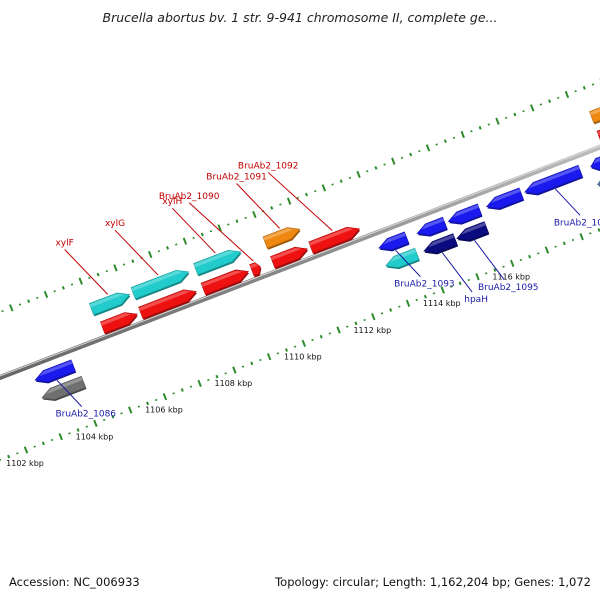  I want to click on kbp-tick-label: 1110 kbp, so click(303, 356).